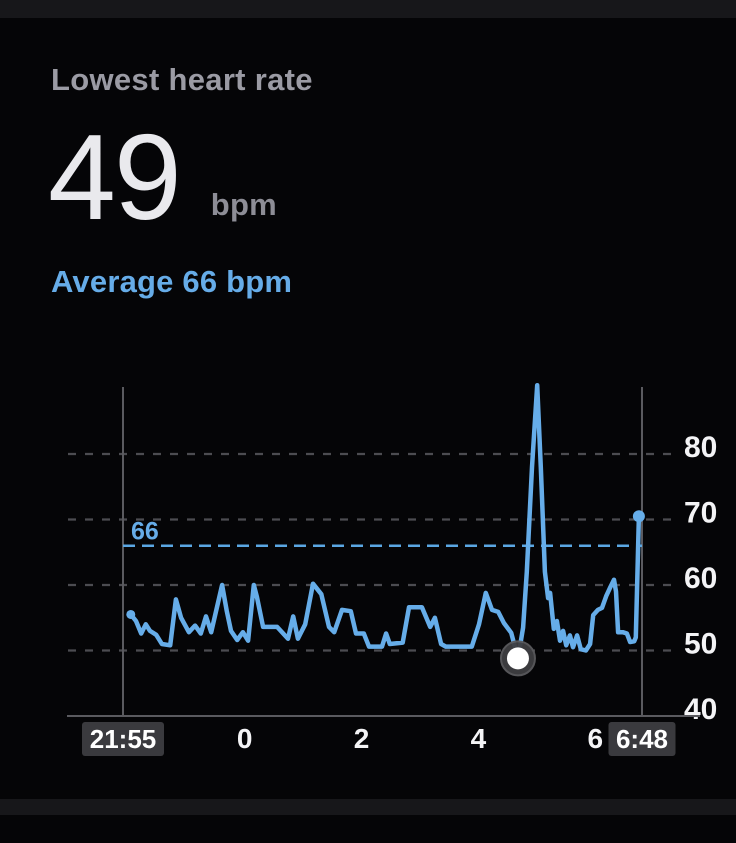 This screenshot has width=736, height=843. I want to click on end-point-dot, so click(638, 516).